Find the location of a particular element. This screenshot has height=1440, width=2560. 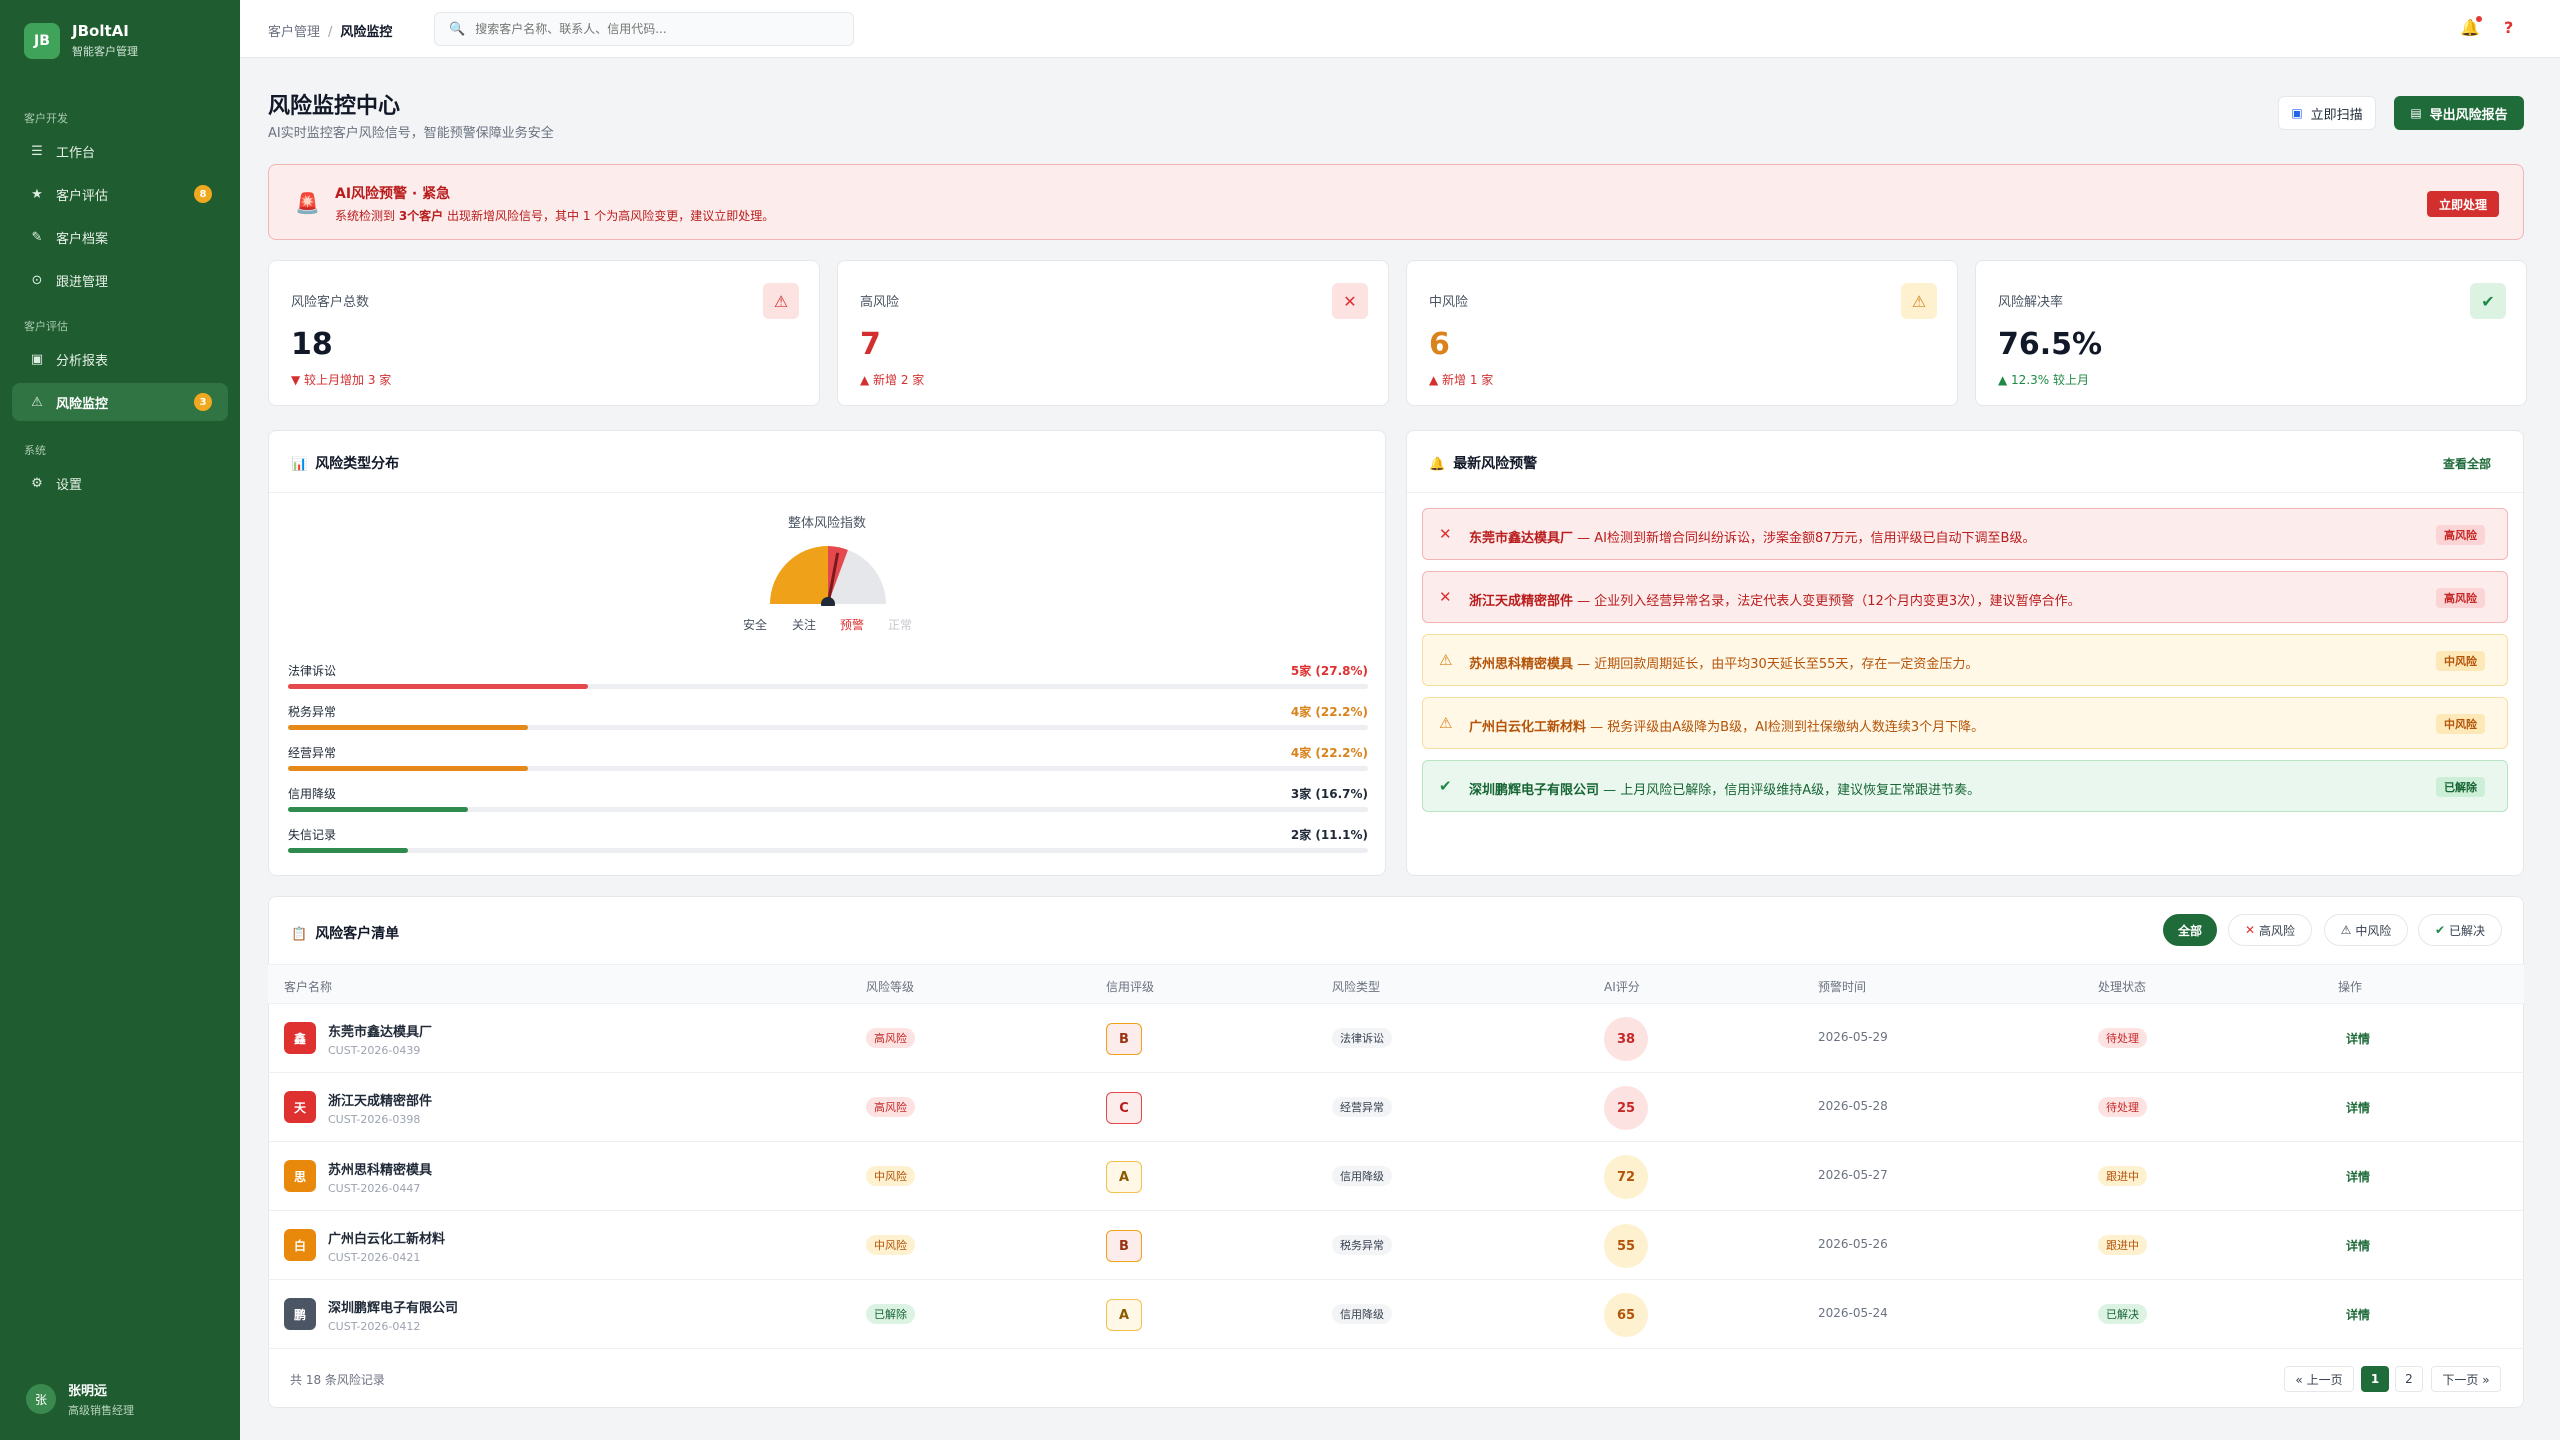

risk-type-badge: 信用降级 is located at coordinates (1362, 1314).